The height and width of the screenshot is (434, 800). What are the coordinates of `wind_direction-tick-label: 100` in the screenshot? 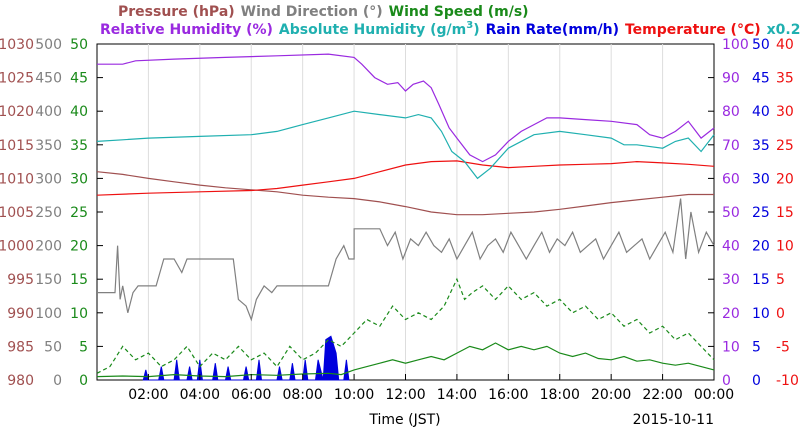 It's located at (48, 314).